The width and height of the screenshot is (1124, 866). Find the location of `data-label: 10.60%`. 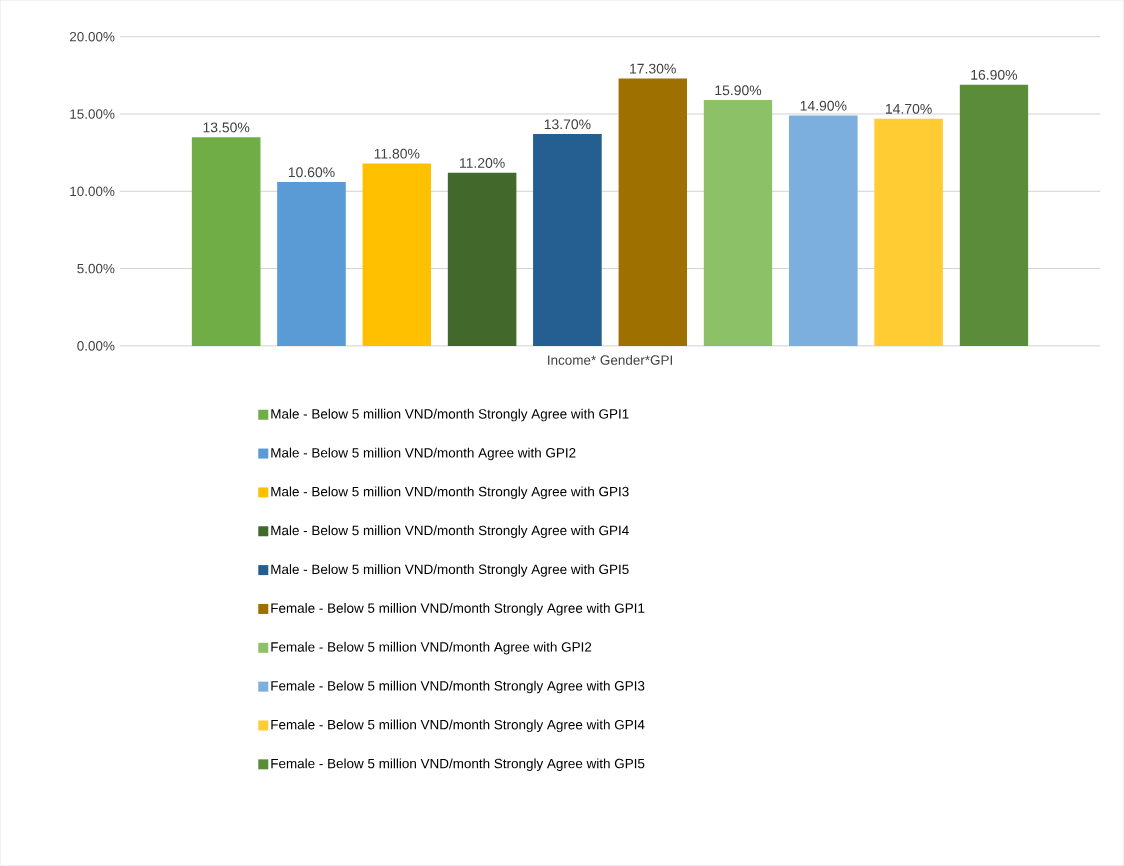

data-label: 10.60% is located at coordinates (311, 172).